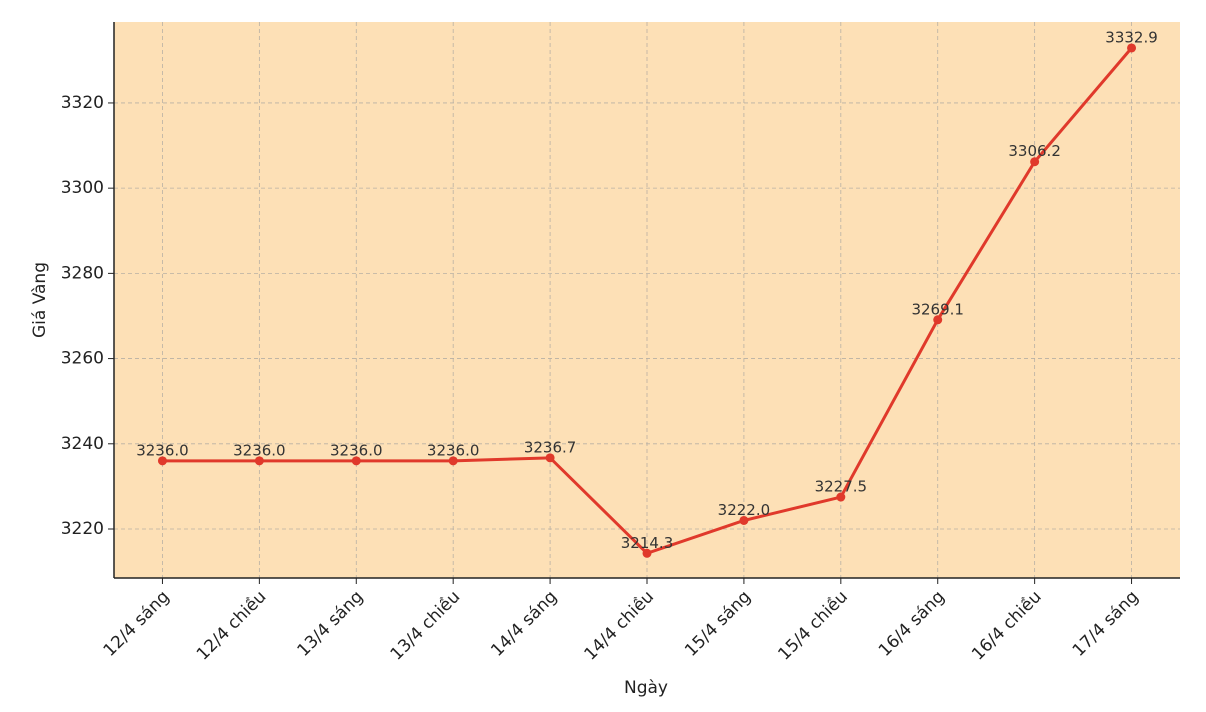 The height and width of the screenshot is (712, 1206). Describe the element at coordinates (82, 273) in the screenshot. I see `y-tick-label: 3280` at that location.